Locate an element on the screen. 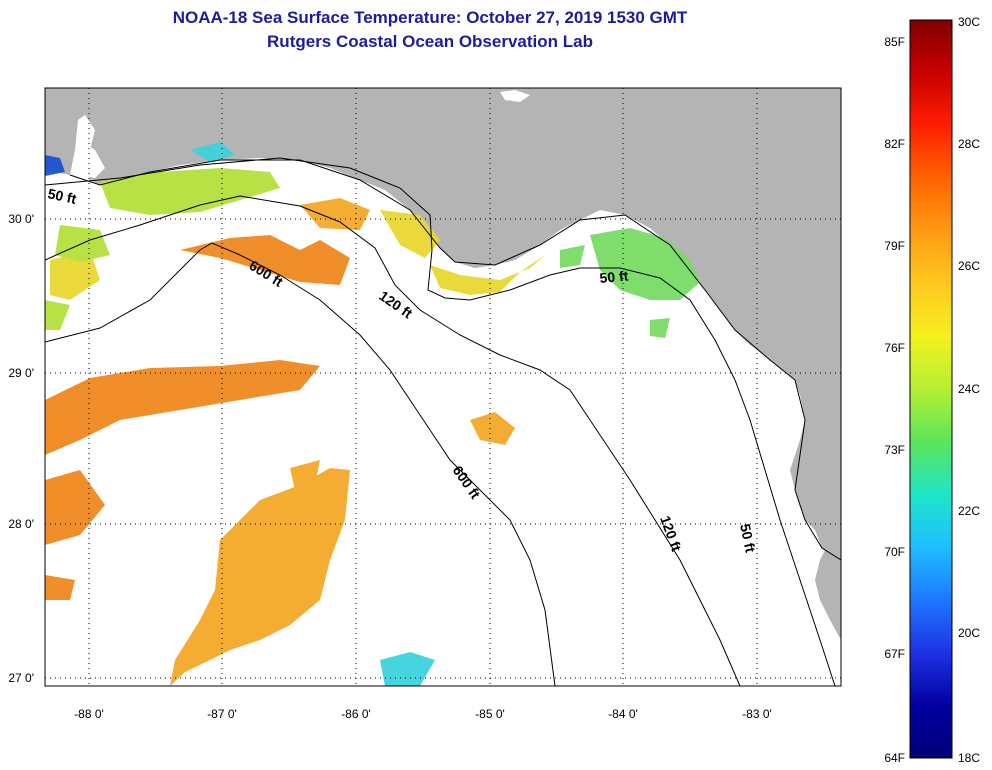  inland-lake is located at coordinates (515, 96).